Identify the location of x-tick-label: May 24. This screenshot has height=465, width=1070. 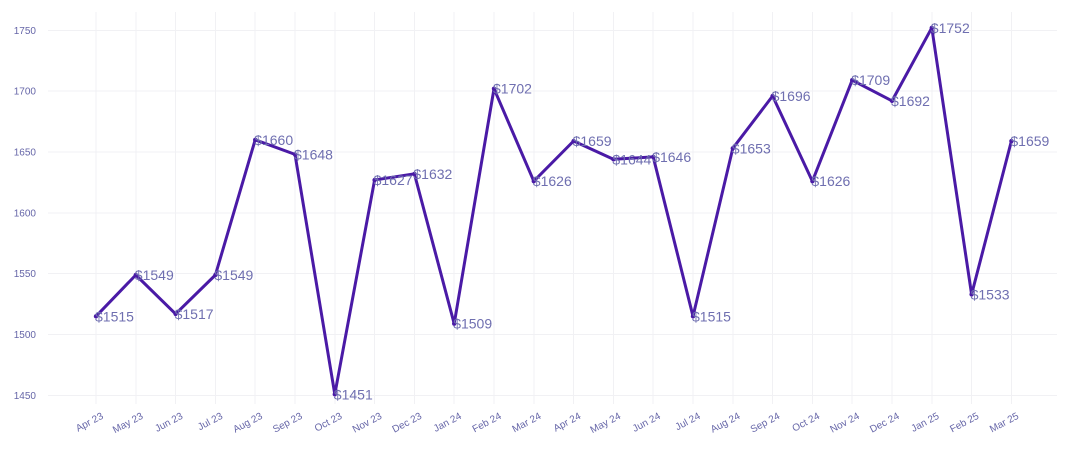
(606, 423).